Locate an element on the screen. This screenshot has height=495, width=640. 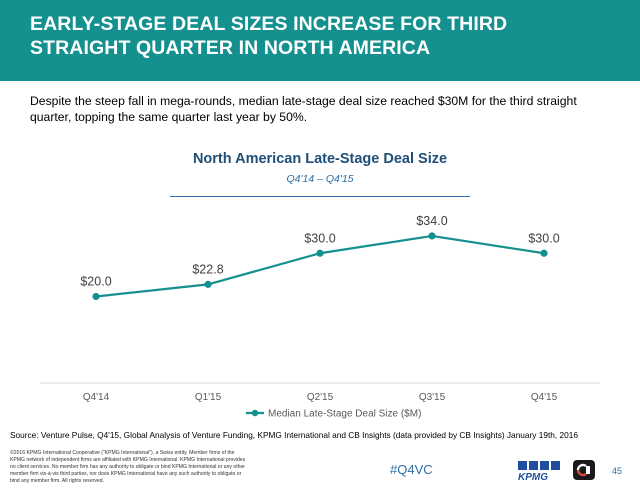
chart-title: North American Late-Stage Deal Size is located at coordinates (320, 159).